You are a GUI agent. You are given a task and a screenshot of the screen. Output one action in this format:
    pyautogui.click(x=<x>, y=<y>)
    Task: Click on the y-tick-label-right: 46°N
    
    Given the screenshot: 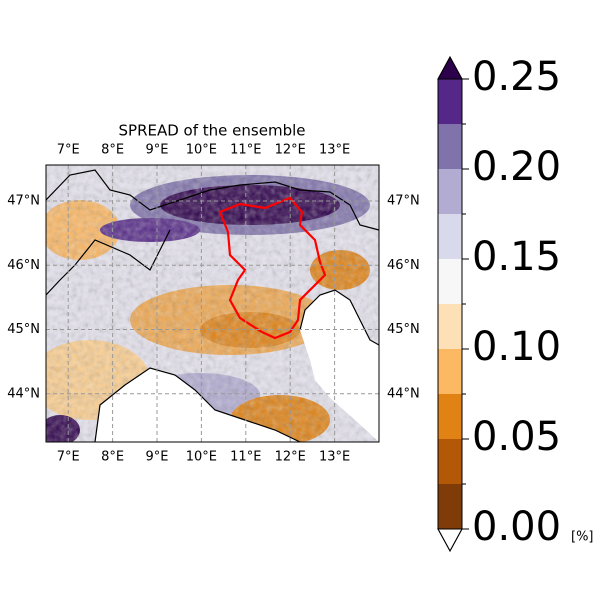 What is the action you would take?
    pyautogui.click(x=403, y=265)
    